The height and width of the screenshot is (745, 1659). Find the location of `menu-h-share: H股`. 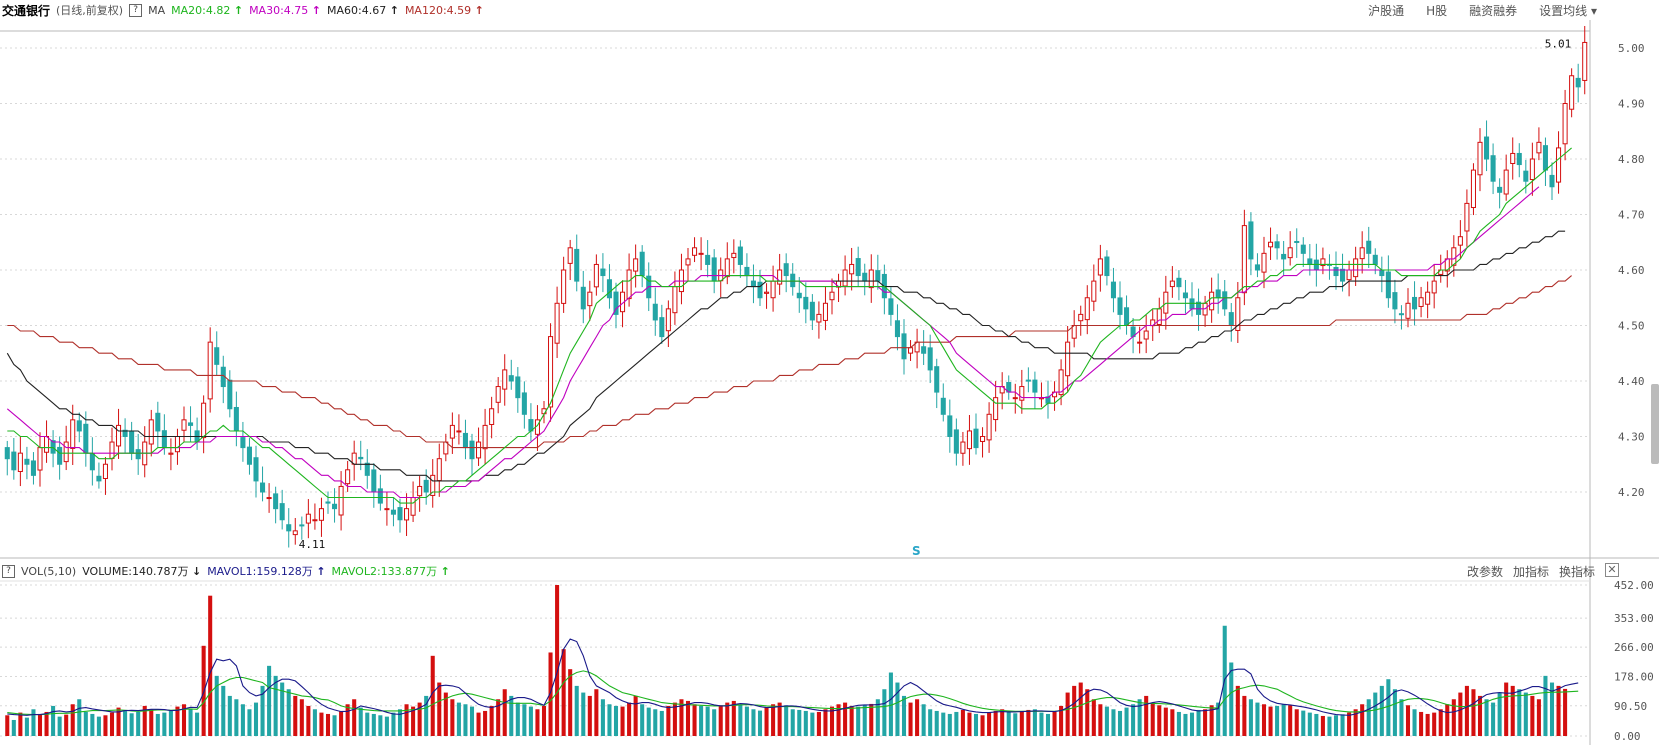

menu-h-share: H股 is located at coordinates (1437, 11).